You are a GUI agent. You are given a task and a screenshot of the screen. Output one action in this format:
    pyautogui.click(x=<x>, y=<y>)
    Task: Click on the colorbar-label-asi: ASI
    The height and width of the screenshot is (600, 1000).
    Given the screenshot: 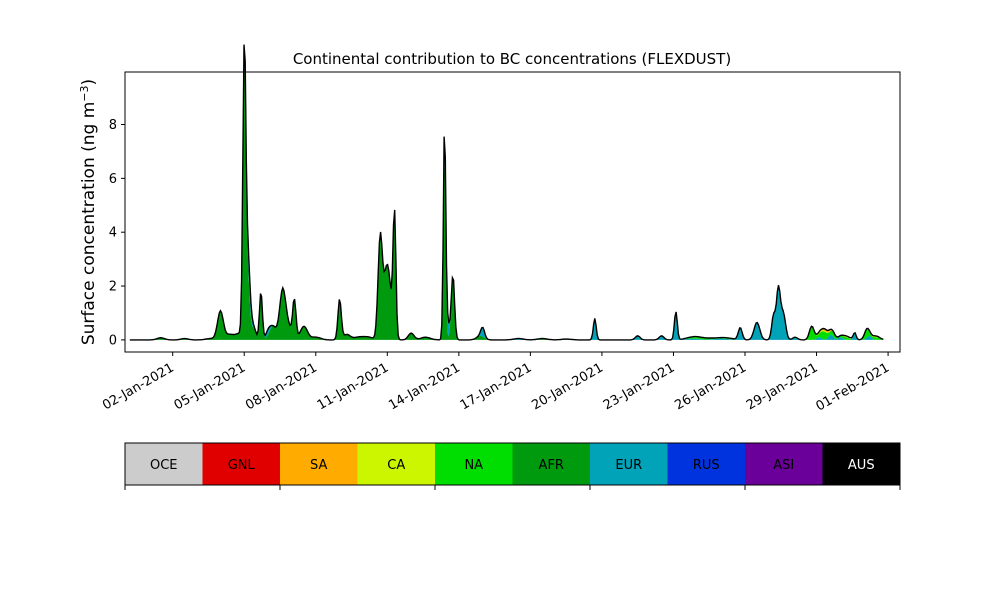 What is the action you would take?
    pyautogui.click(x=783, y=465)
    